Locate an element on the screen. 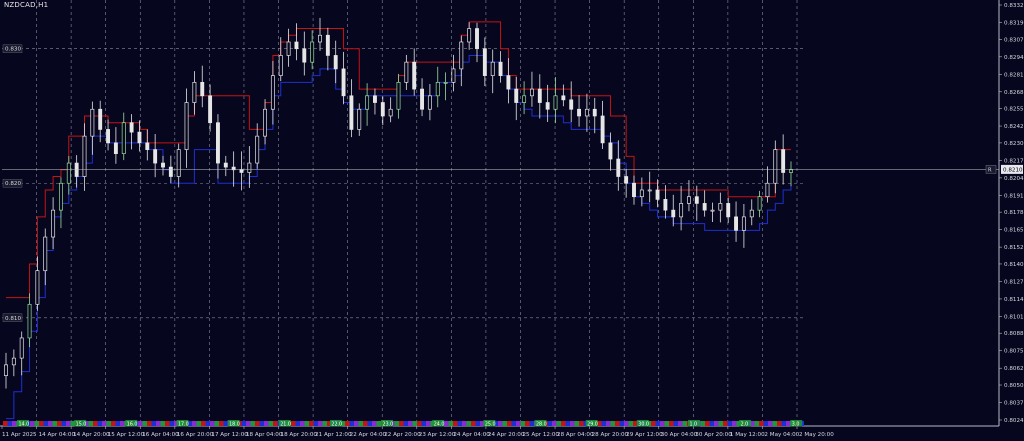 Image resolution: width=1024 pixels, height=441 pixels. time-tick-label: 1 May 12:00 is located at coordinates (747, 435).